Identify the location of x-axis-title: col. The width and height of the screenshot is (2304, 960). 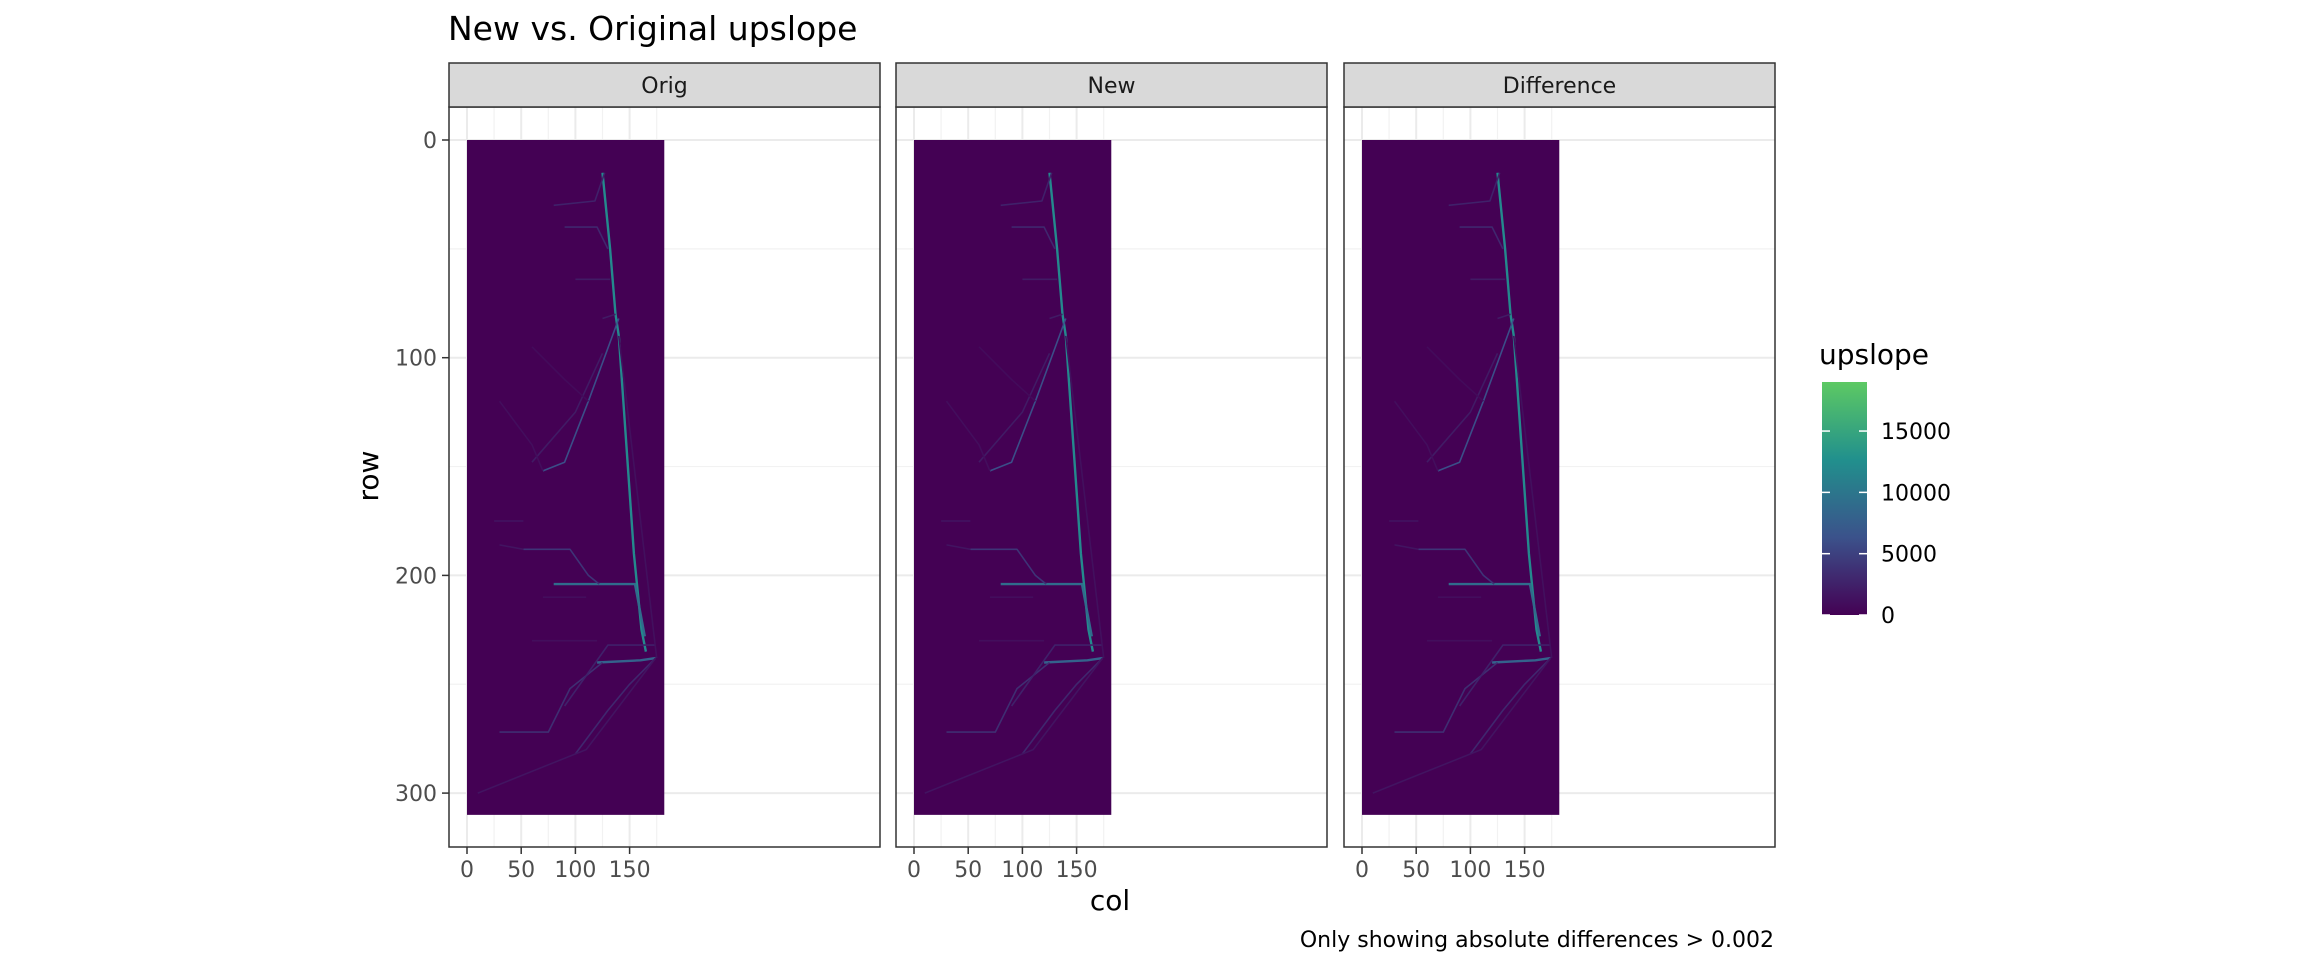
(1110, 900).